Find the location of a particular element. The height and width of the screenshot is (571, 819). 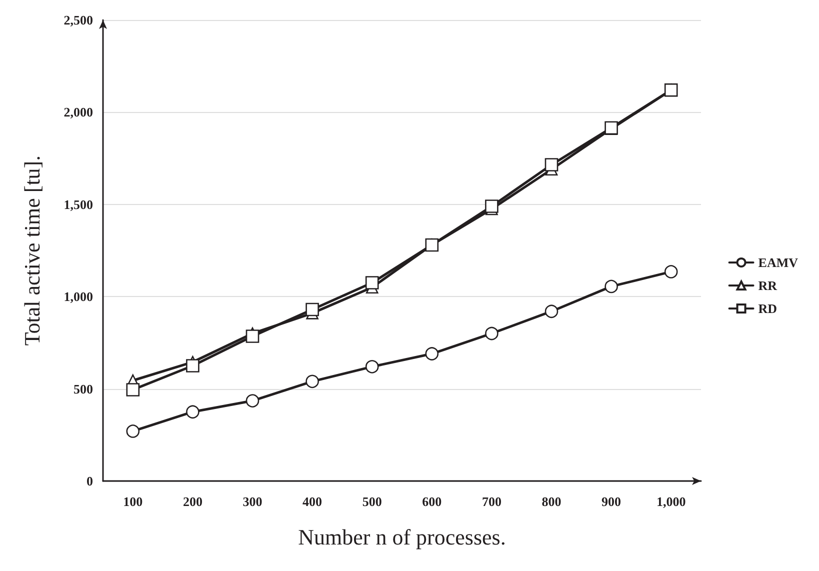

x-tick-label: 500 is located at coordinates (372, 501).